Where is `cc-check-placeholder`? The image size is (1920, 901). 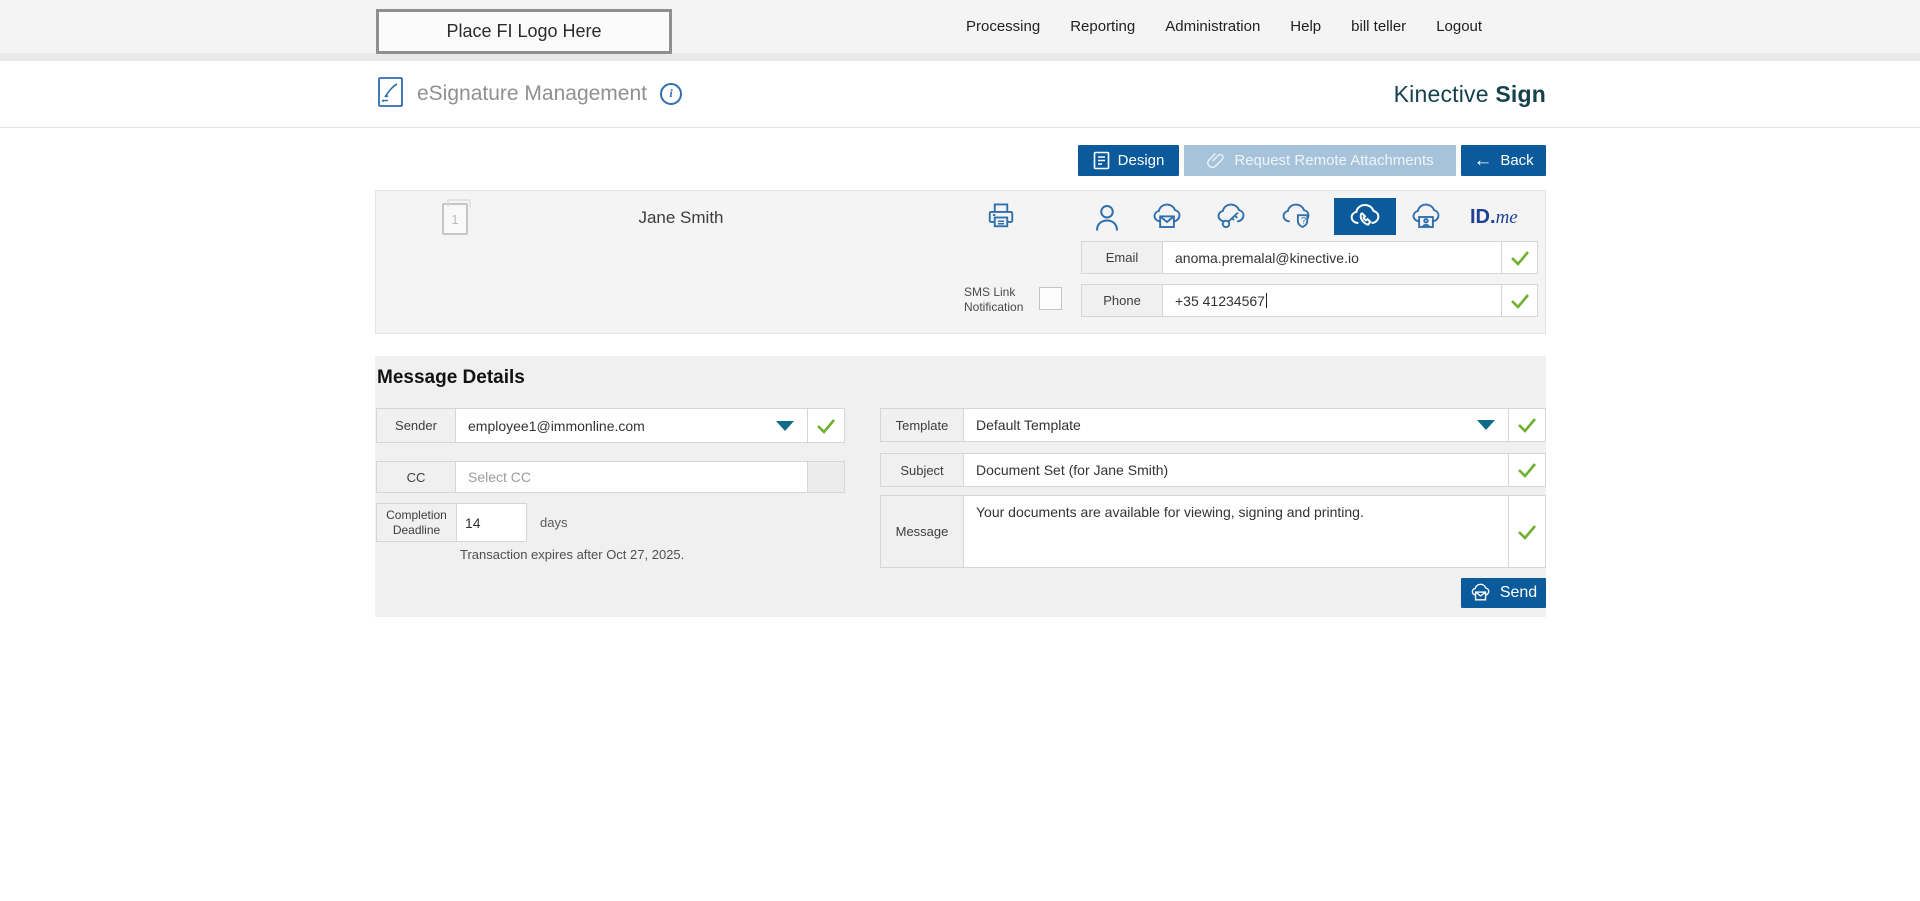 cc-check-placeholder is located at coordinates (825, 477).